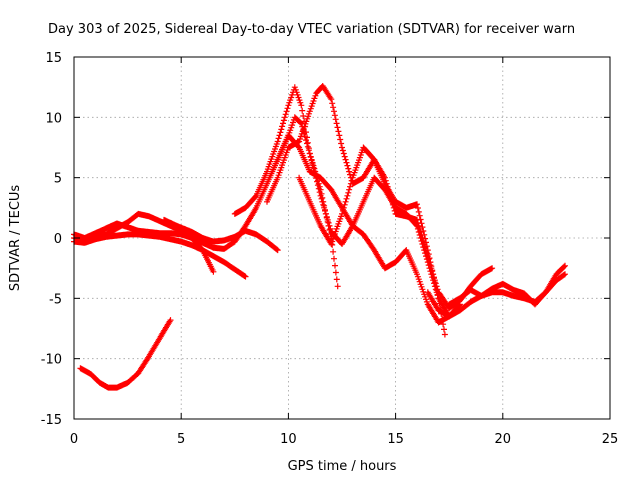 This screenshot has width=640, height=480. I want to click on x-tick-label: 10, so click(288, 439).